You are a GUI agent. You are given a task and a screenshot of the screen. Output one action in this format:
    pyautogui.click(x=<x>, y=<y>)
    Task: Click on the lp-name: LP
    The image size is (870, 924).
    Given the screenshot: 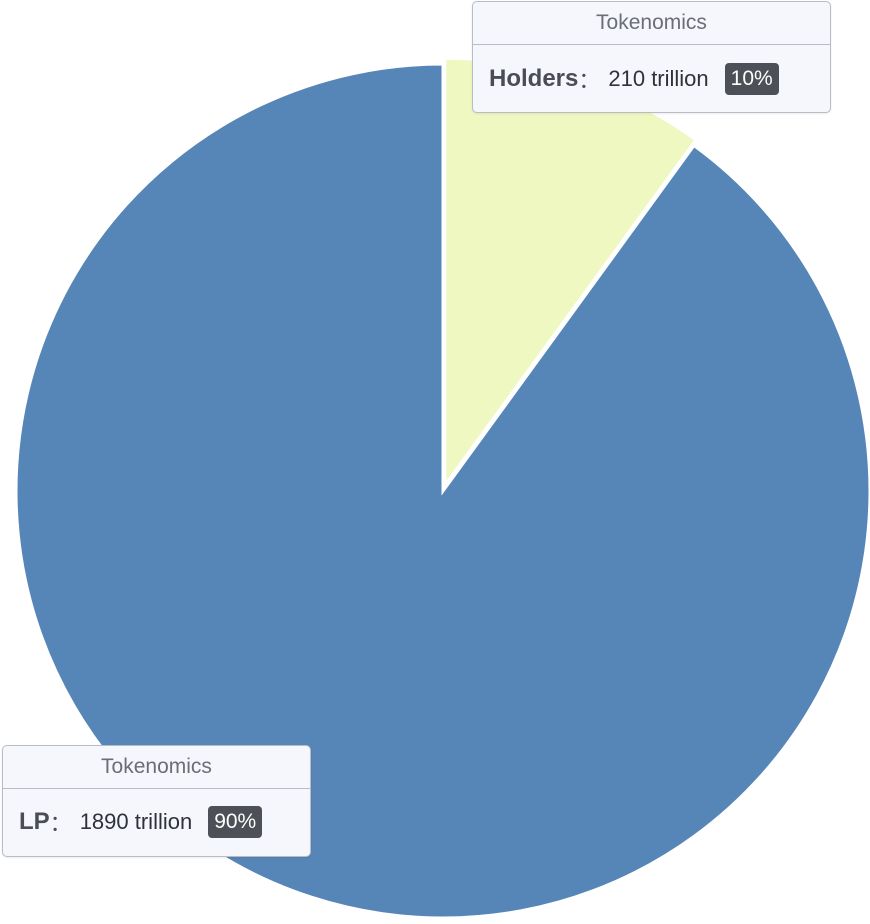 What is the action you would take?
    pyautogui.click(x=34, y=821)
    